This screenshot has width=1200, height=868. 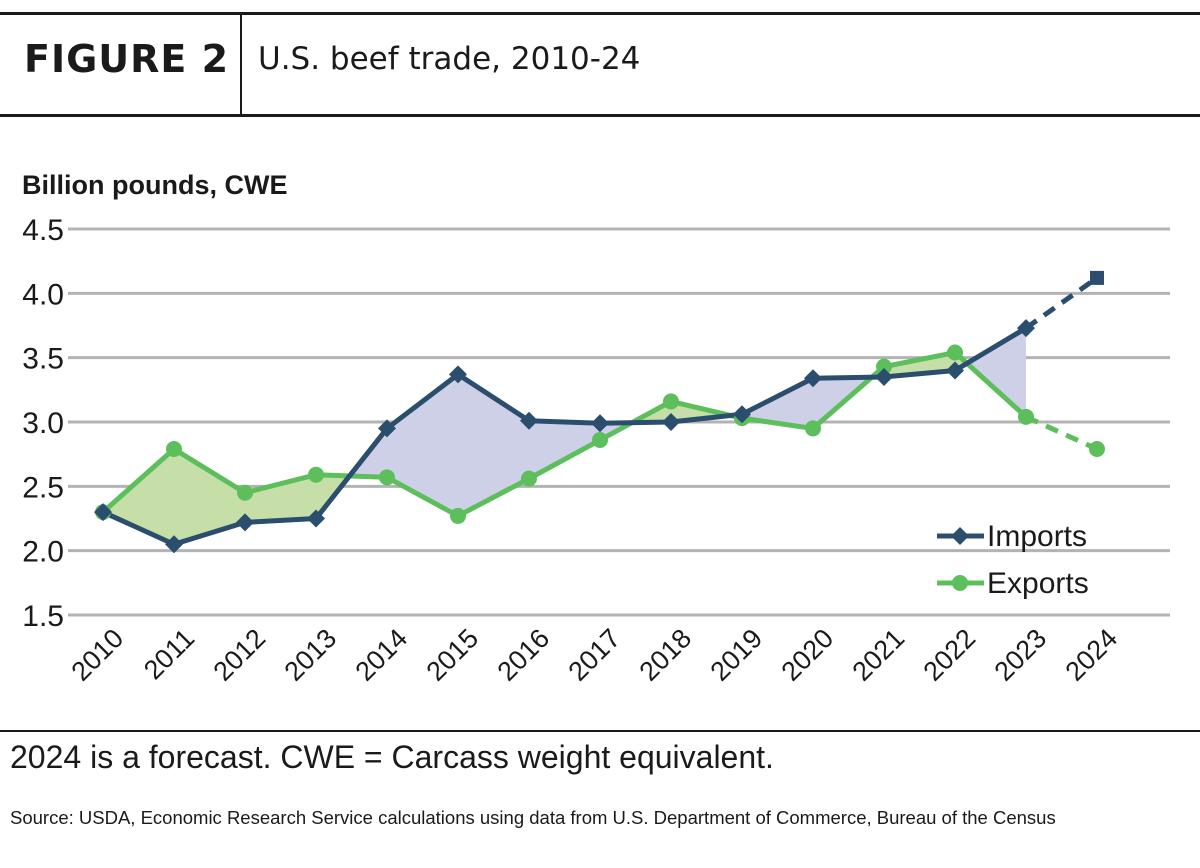 I want to click on imports-forecast-point, so click(x=1097, y=277).